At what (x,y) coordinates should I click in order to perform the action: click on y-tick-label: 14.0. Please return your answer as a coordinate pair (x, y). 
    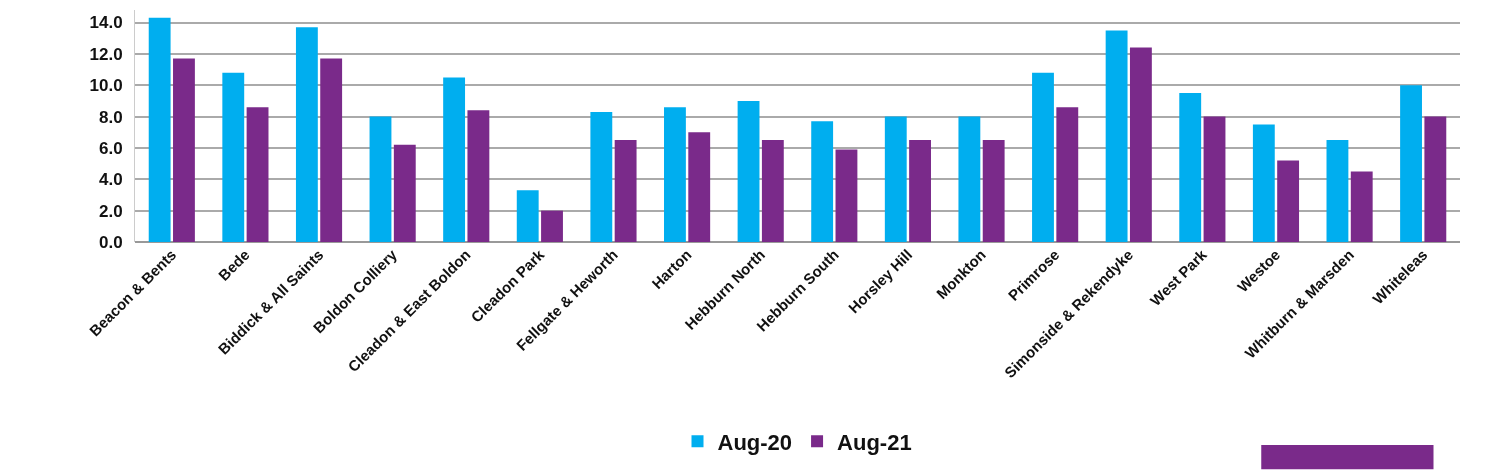
    Looking at the image, I should click on (106, 23).